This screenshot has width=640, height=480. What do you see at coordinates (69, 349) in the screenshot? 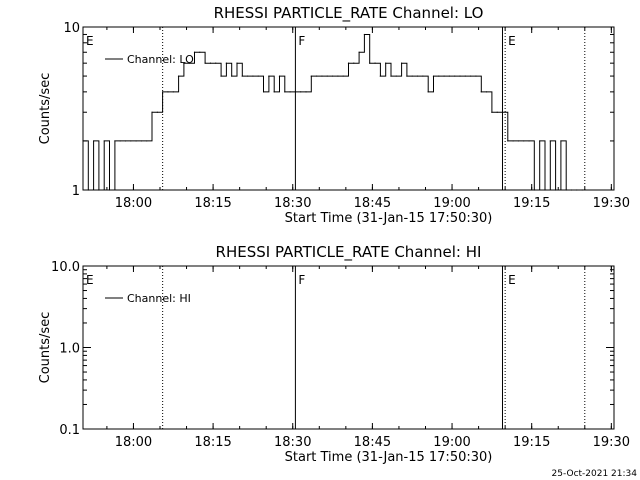
I see `y-tick-label: 1.0` at bounding box center [69, 349].